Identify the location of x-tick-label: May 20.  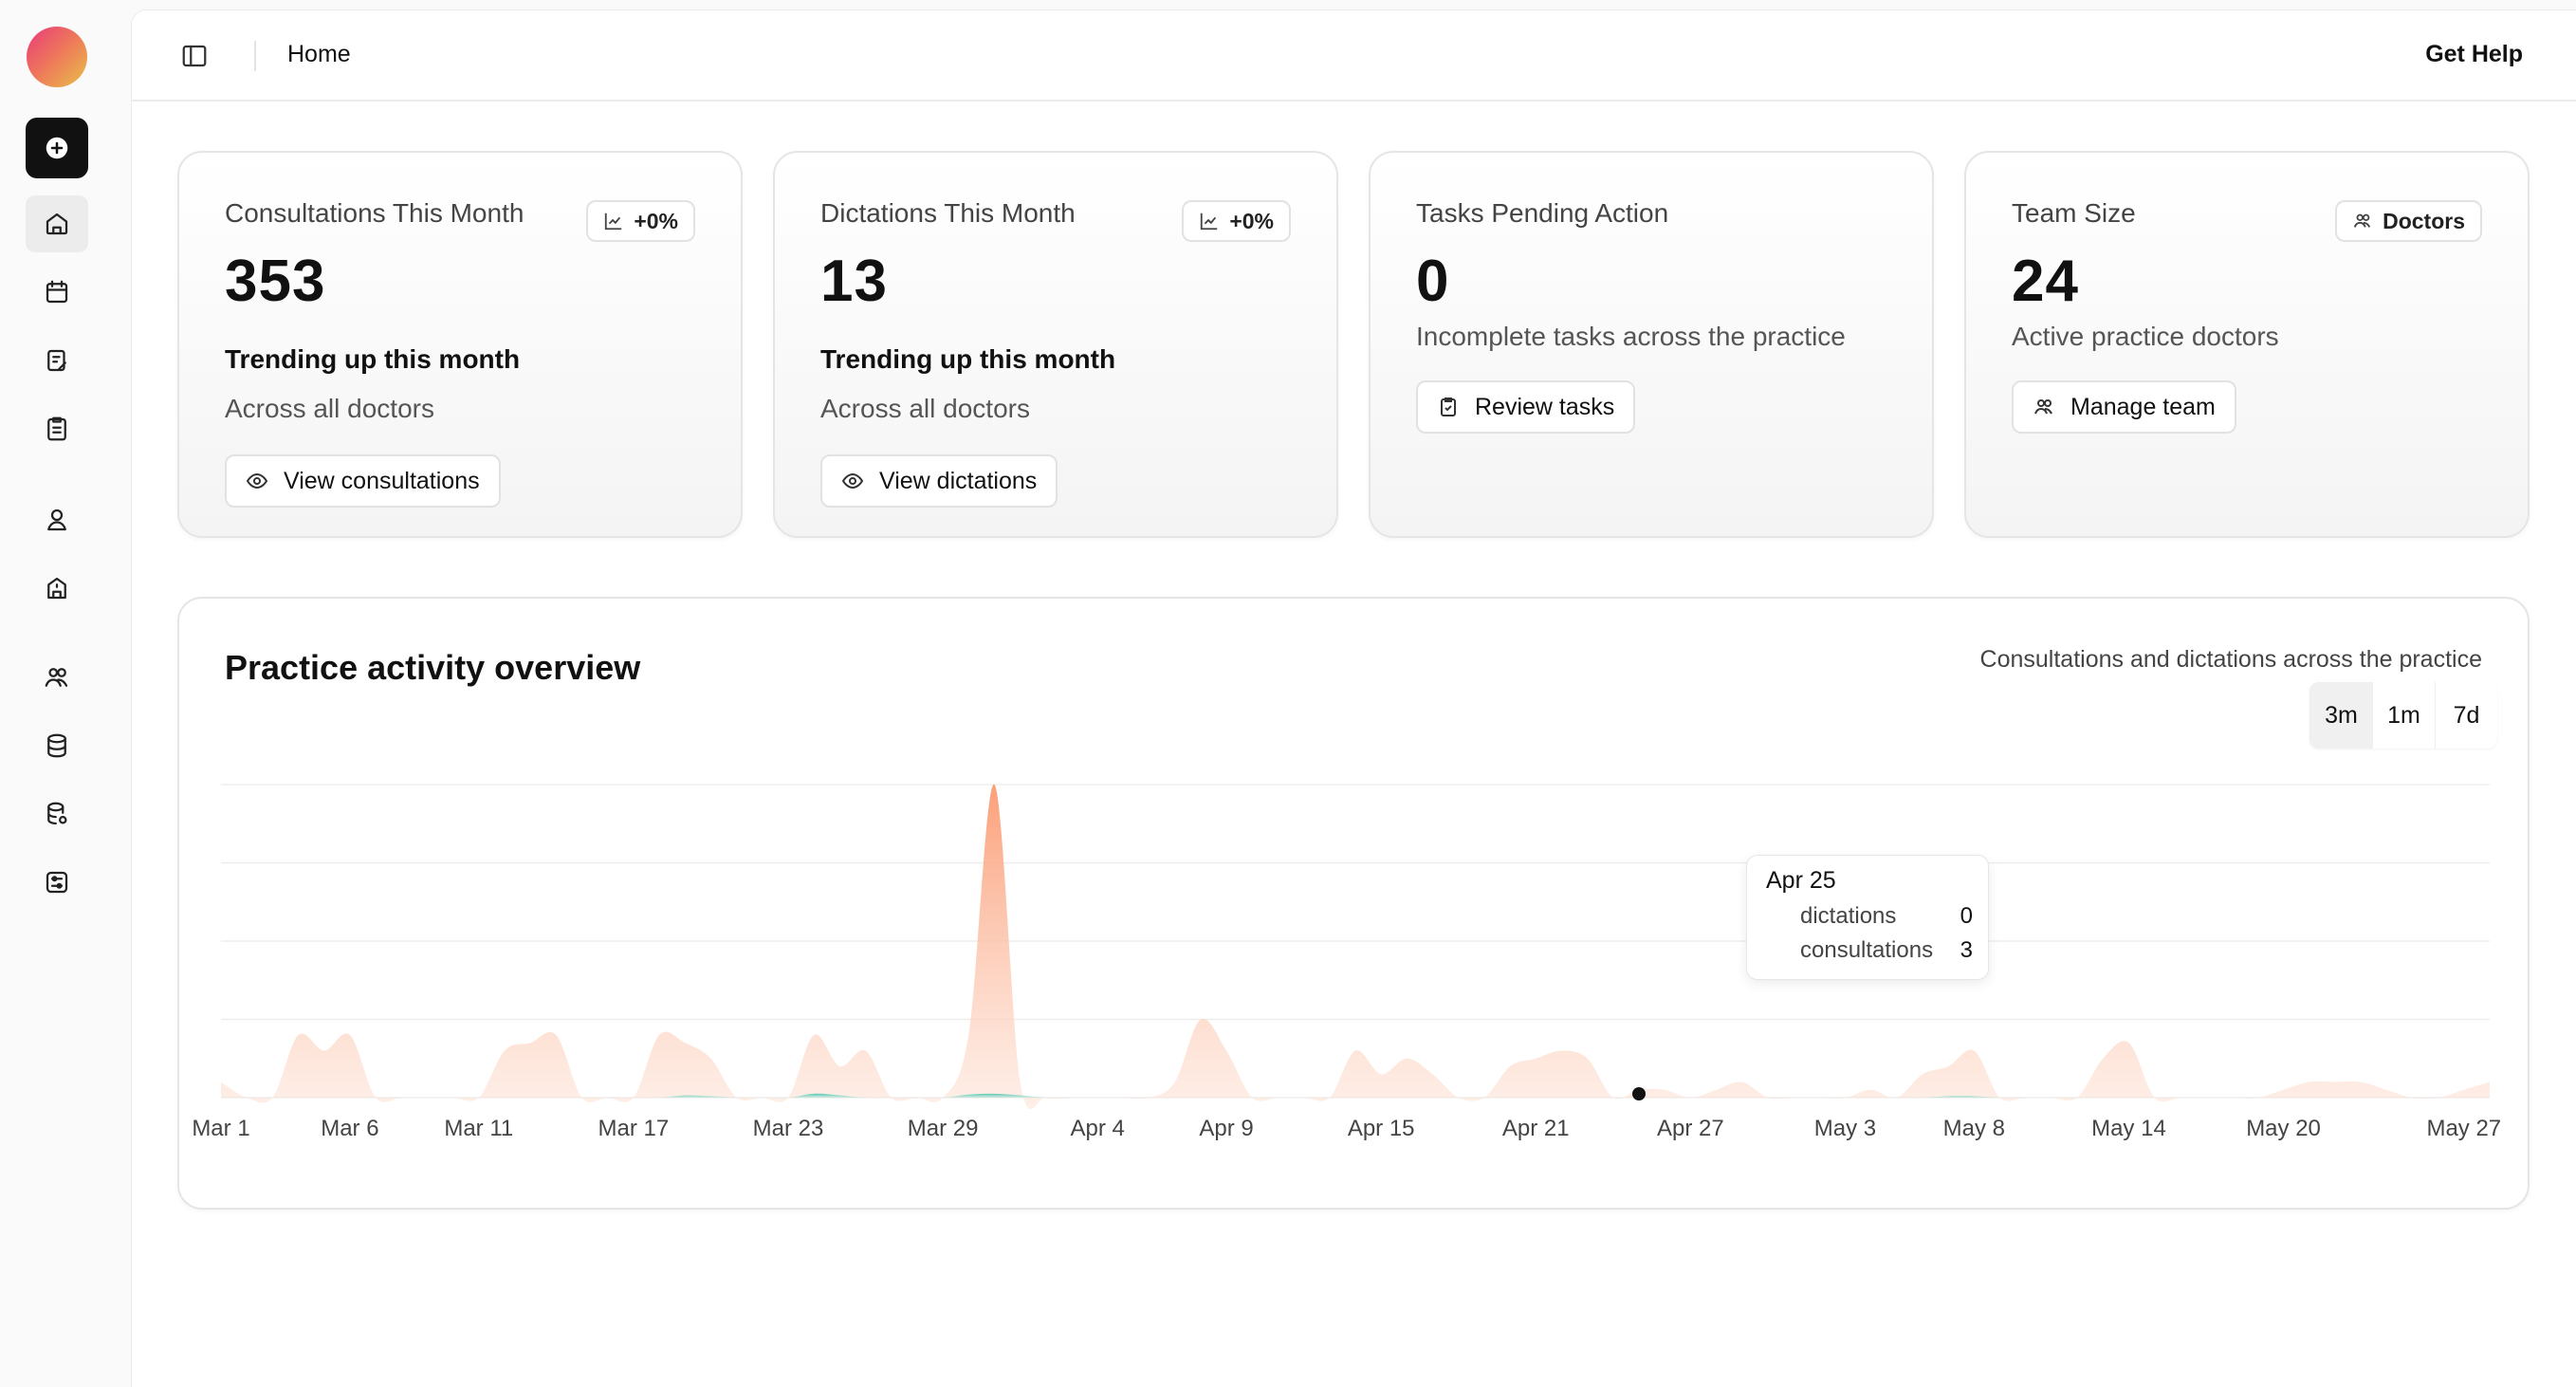
(2283, 1129).